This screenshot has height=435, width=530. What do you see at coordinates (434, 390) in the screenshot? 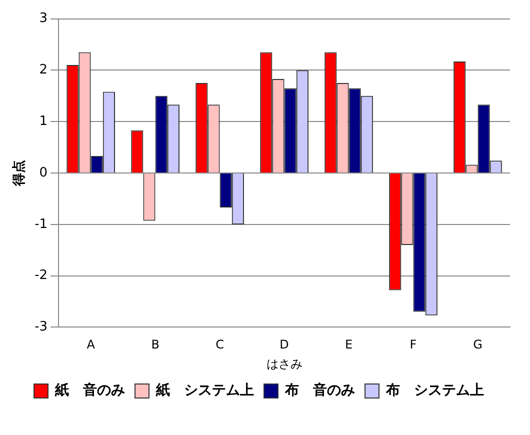
I see `legend-label: 布 システム上` at bounding box center [434, 390].